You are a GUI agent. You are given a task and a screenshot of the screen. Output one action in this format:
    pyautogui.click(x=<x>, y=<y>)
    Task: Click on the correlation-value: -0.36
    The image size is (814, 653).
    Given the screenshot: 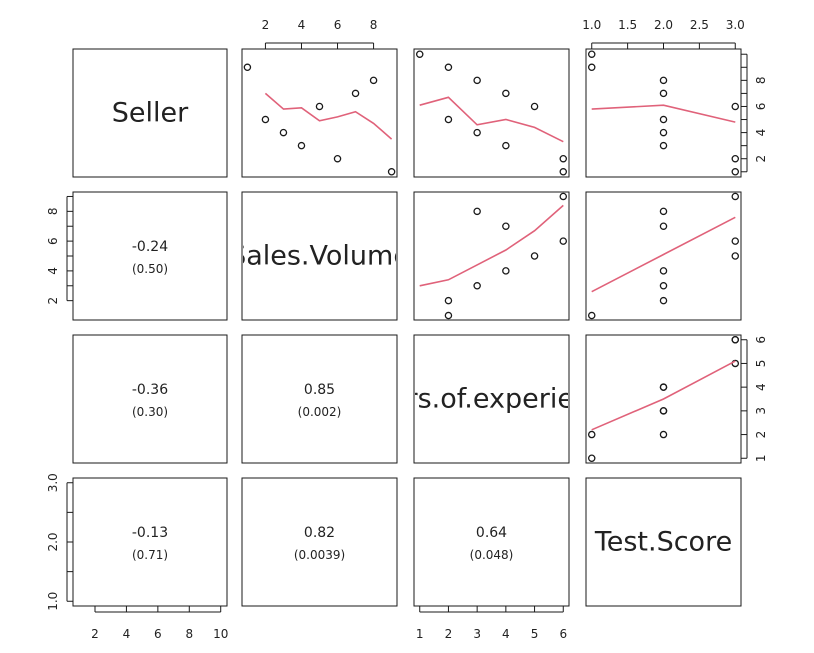 What is the action you would take?
    pyautogui.click(x=150, y=390)
    